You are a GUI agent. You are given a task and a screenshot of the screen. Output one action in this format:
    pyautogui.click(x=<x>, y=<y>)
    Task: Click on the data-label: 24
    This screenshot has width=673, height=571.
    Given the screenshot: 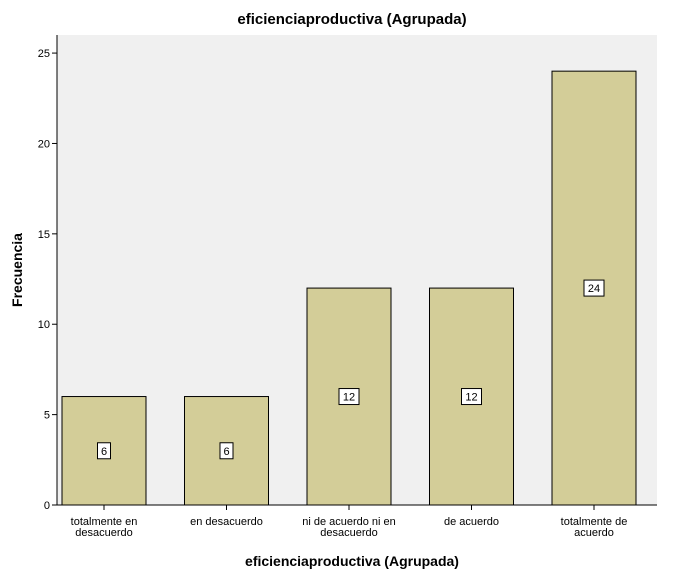 What is the action you would take?
    pyautogui.click(x=594, y=289)
    